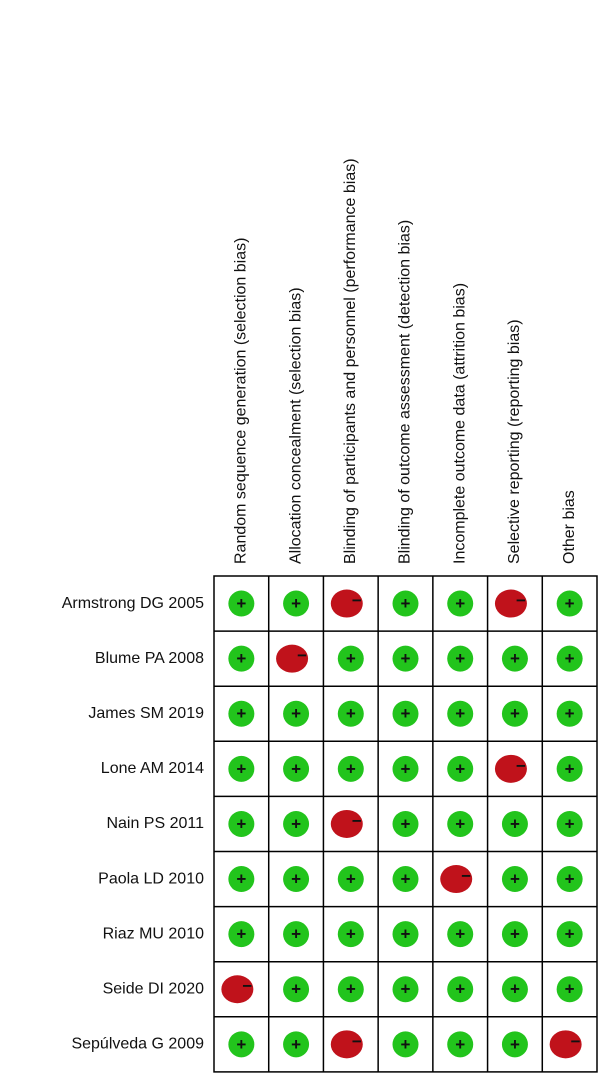  I want to click on study-label: Riaz MU 2010, so click(153, 933).